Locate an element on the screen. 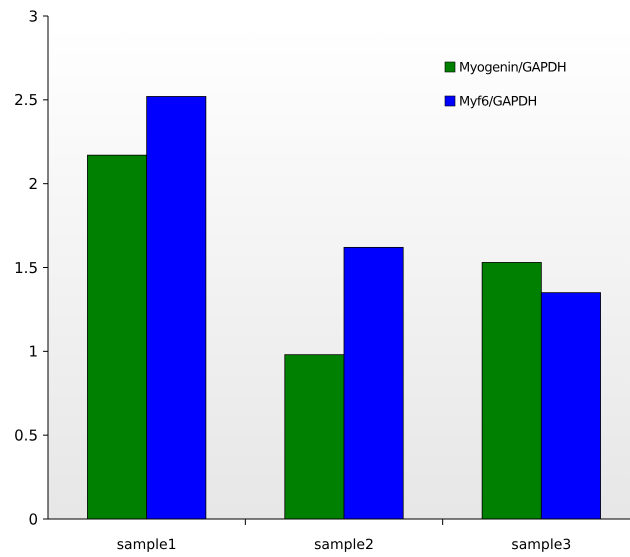 Image resolution: width=630 pixels, height=557 pixels. legend-label: Myf6/GAPDH is located at coordinates (498, 102).